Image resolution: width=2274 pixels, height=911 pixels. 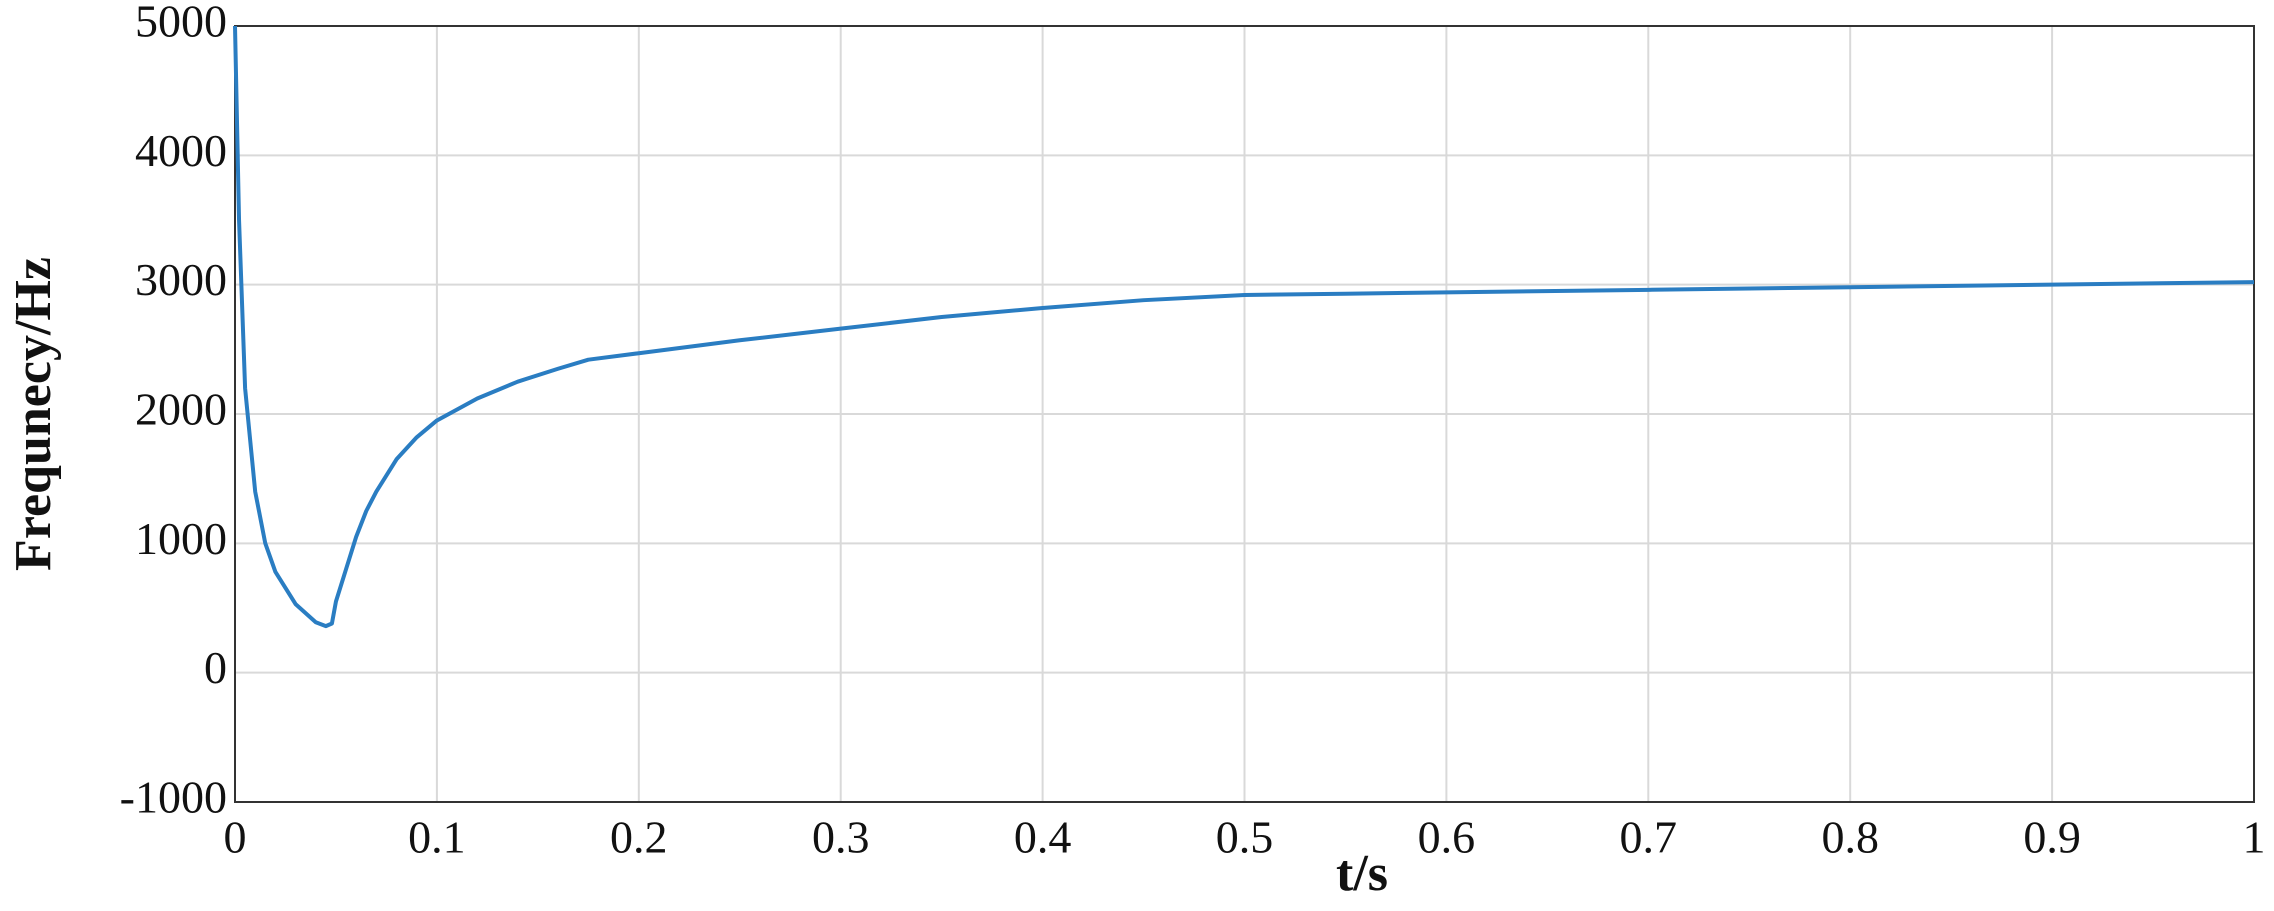 I want to click on y-tick-label: -1000, so click(x=173, y=797).